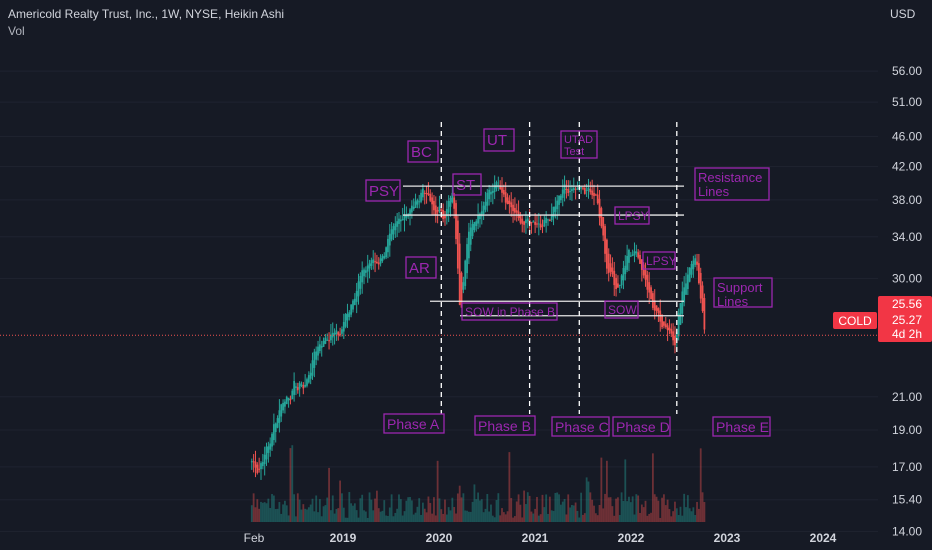 The width and height of the screenshot is (932, 550). Describe the element at coordinates (16, 31) in the screenshot. I see `volume-label: Vol` at that location.